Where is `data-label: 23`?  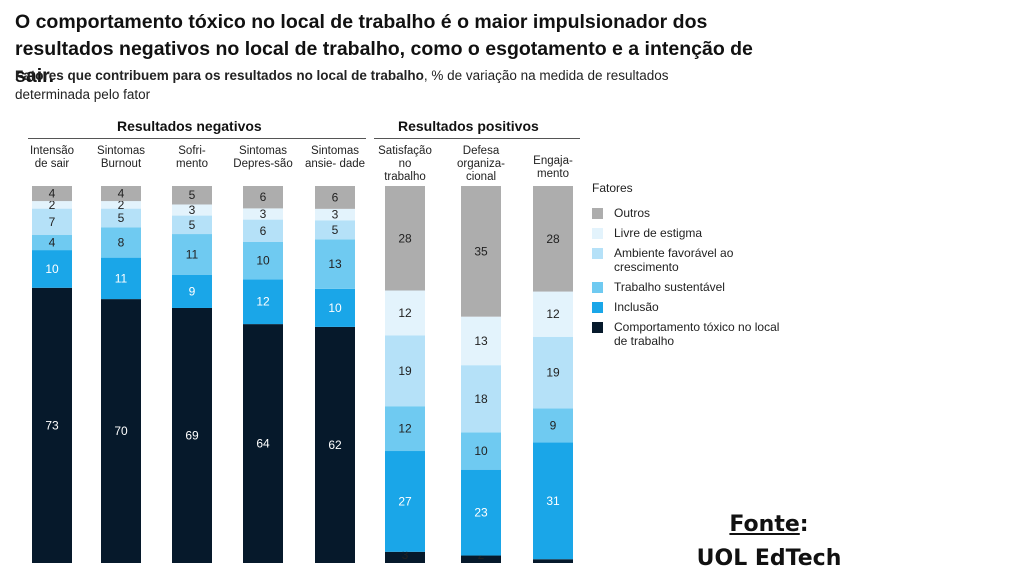
data-label: 23 is located at coordinates (481, 513).